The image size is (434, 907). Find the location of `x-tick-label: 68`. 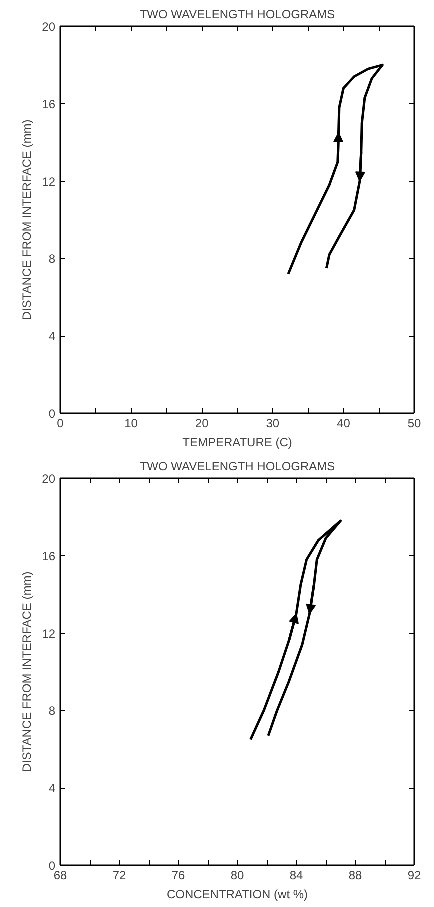

x-tick-label: 68 is located at coordinates (61, 875).